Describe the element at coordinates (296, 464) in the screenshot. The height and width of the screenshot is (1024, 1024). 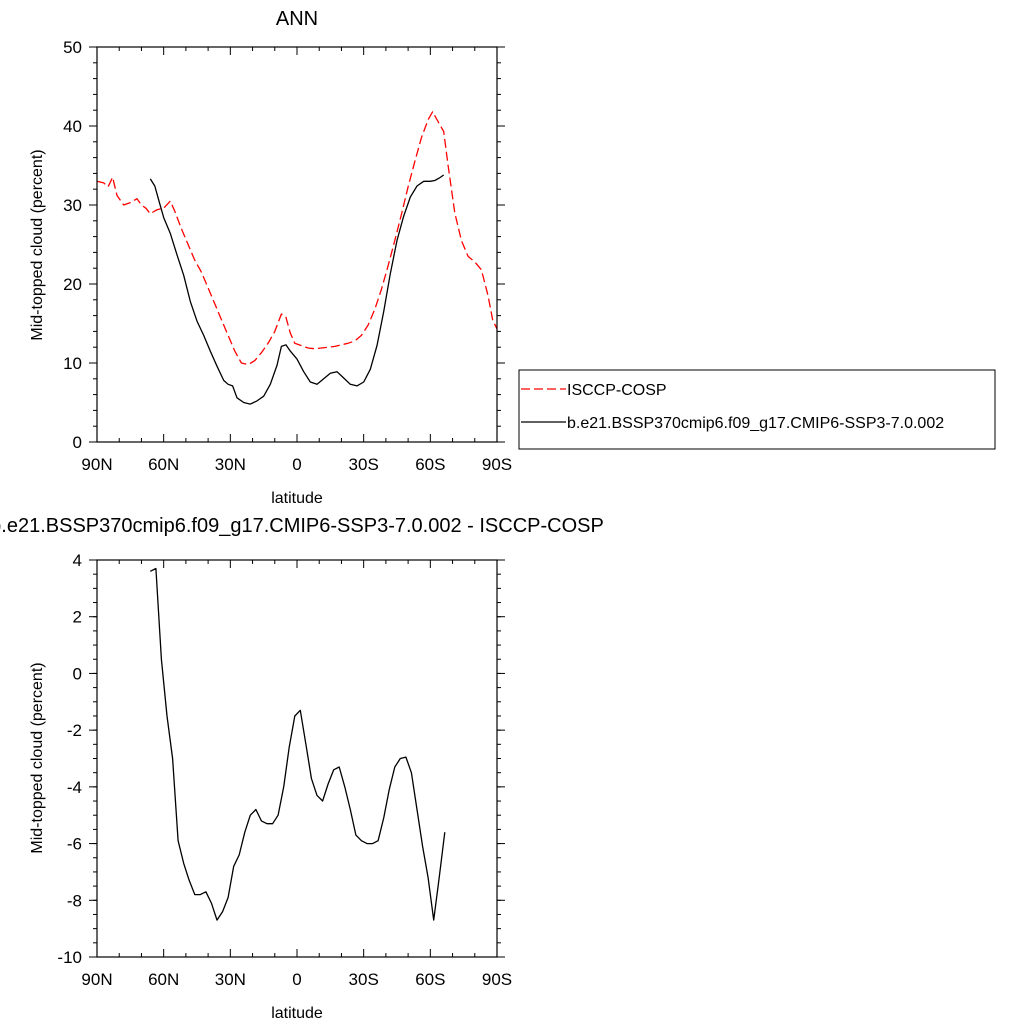
I see `top-x-tick-label: 0` at that location.